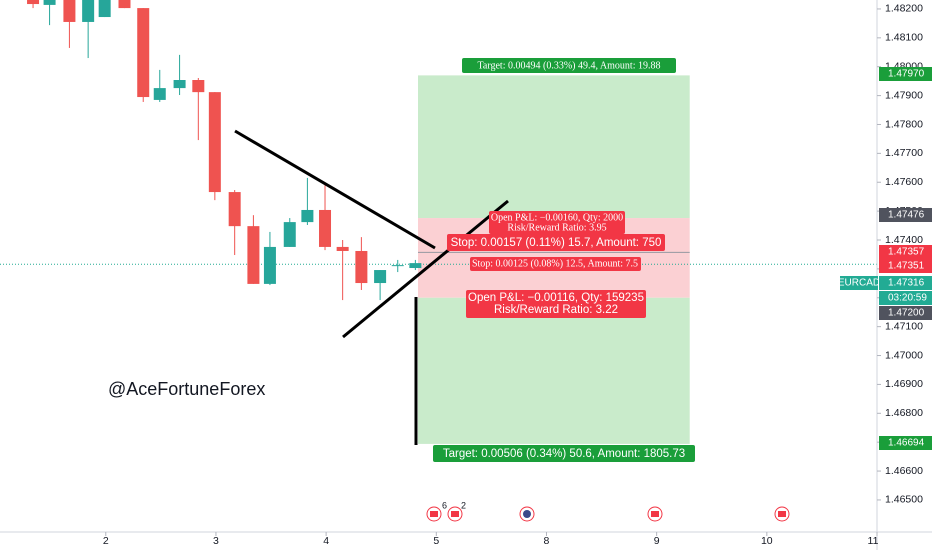 The width and height of the screenshot is (932, 550). I want to click on event-count: 2, so click(463, 505).